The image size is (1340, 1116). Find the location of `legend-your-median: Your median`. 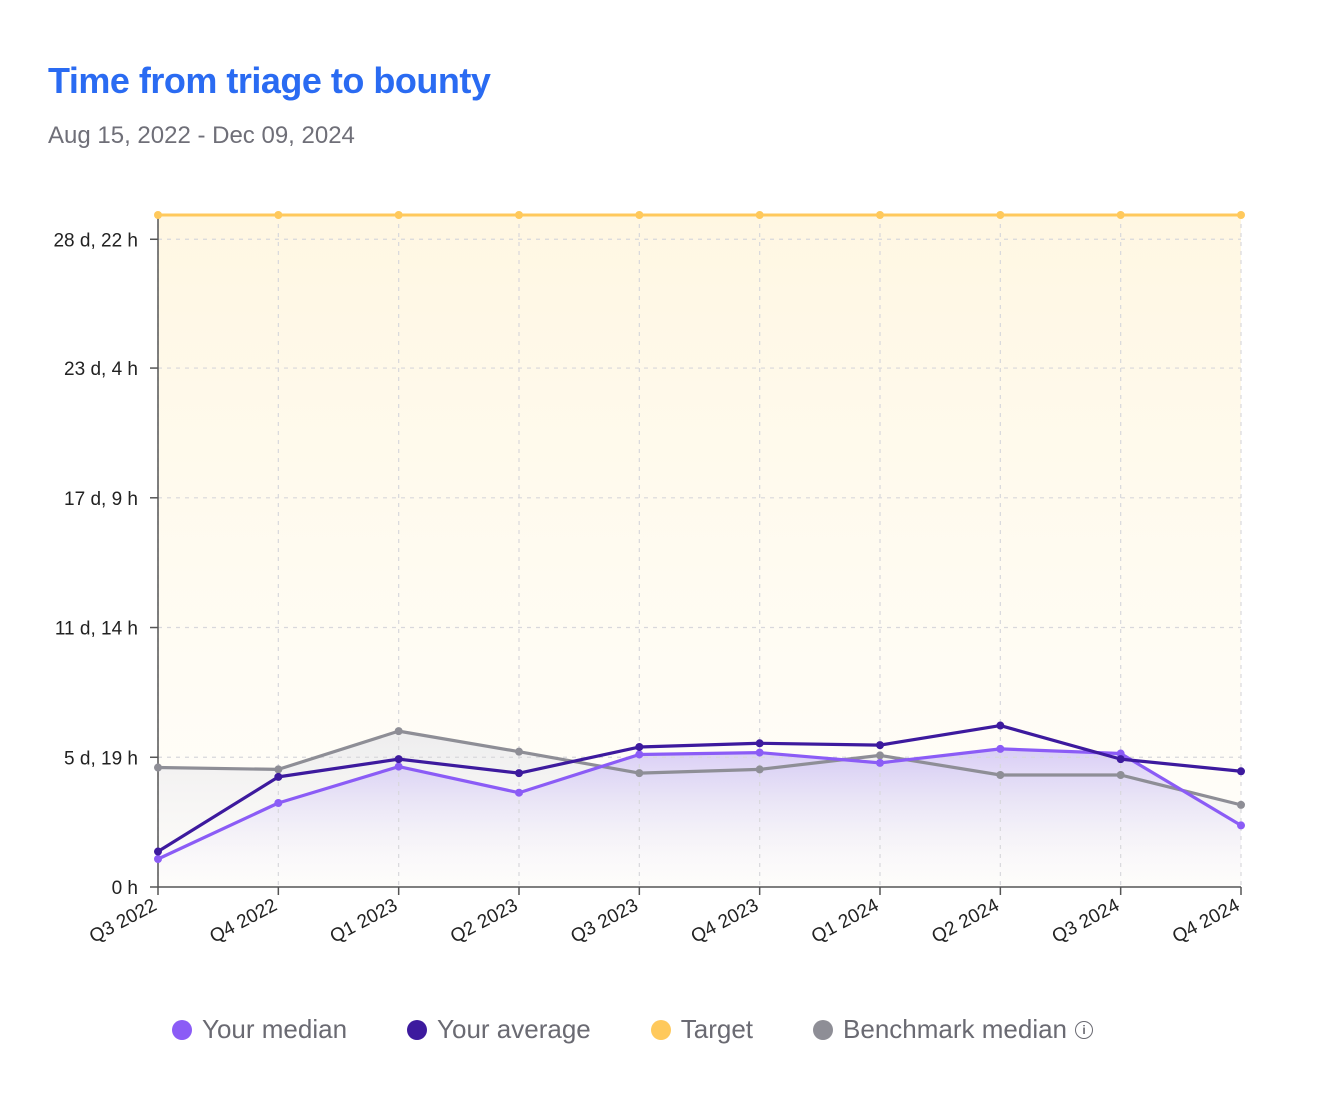

legend-your-median: Your median is located at coordinates (259, 1029).